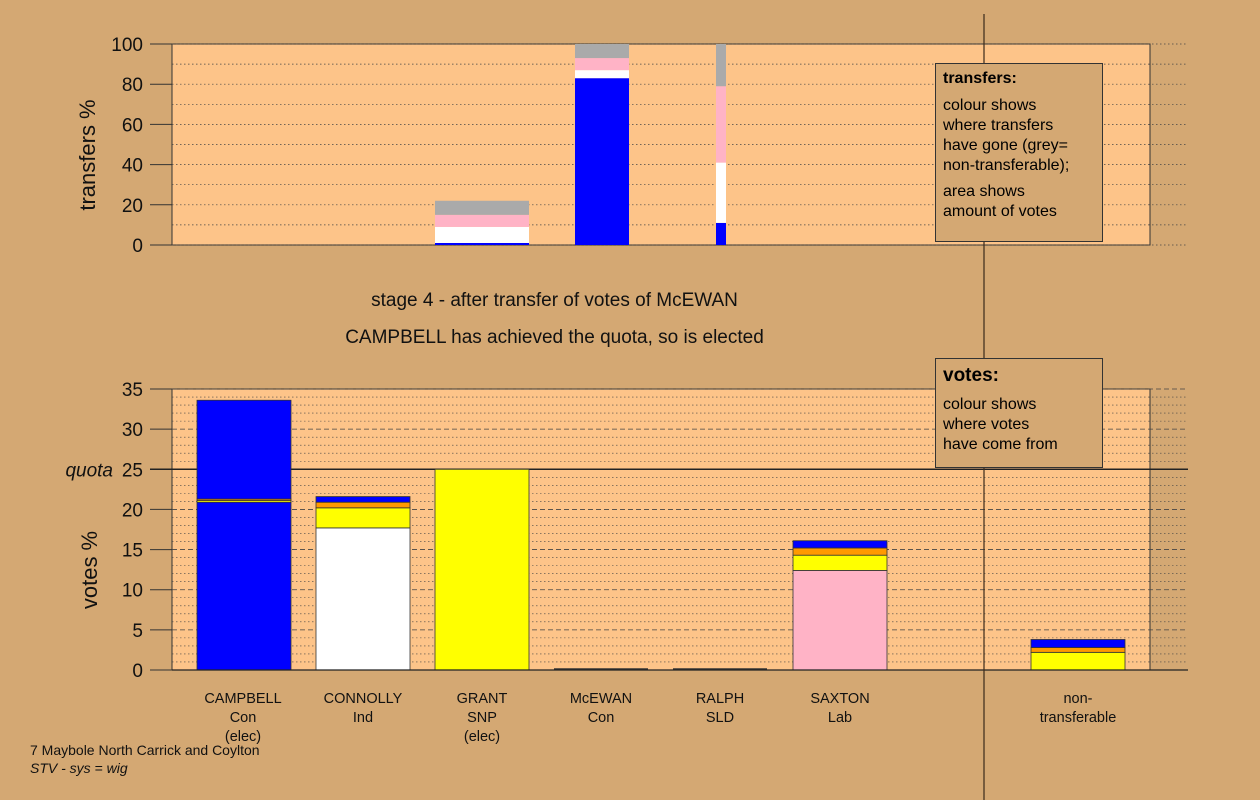 The width and height of the screenshot is (1260, 800). I want to click on legend-votes-text1: colour shows where votes have come from, so click(1000, 424).